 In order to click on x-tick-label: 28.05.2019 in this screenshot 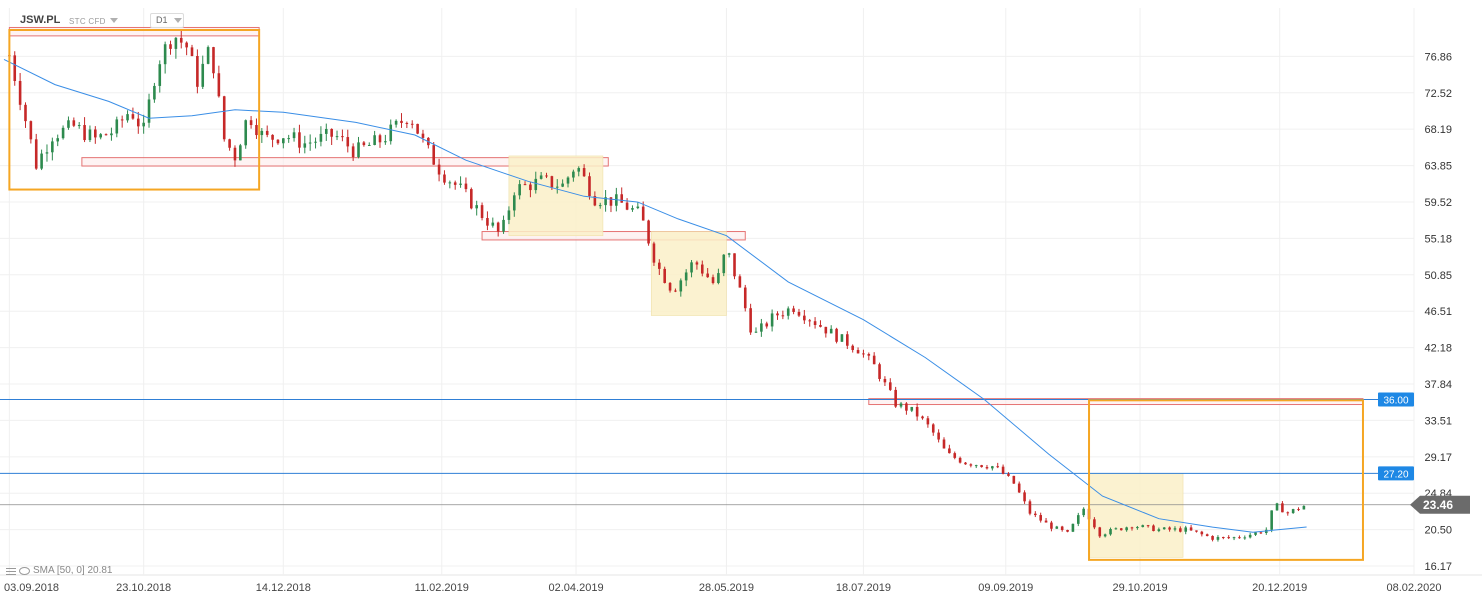, I will do `click(726, 588)`.